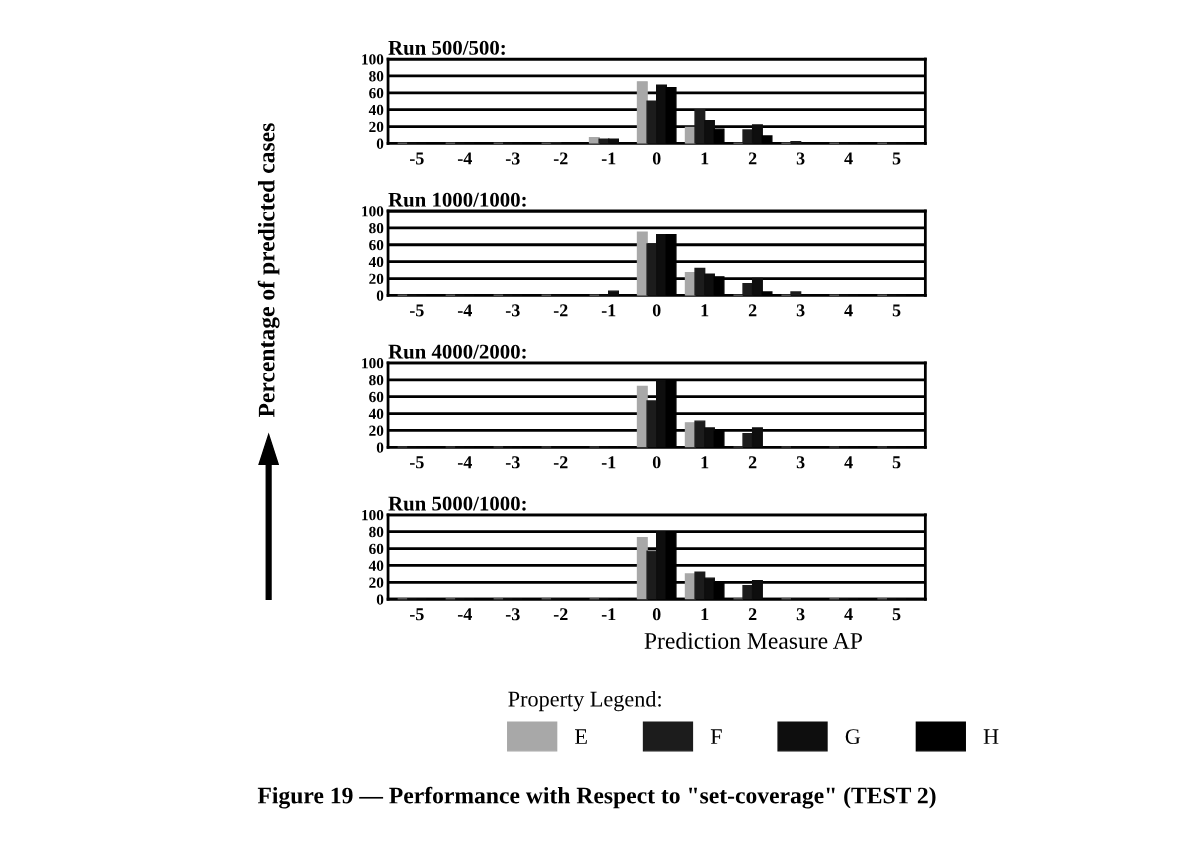 The height and width of the screenshot is (844, 1194). What do you see at coordinates (853, 737) in the screenshot?
I see `legend-label: G` at bounding box center [853, 737].